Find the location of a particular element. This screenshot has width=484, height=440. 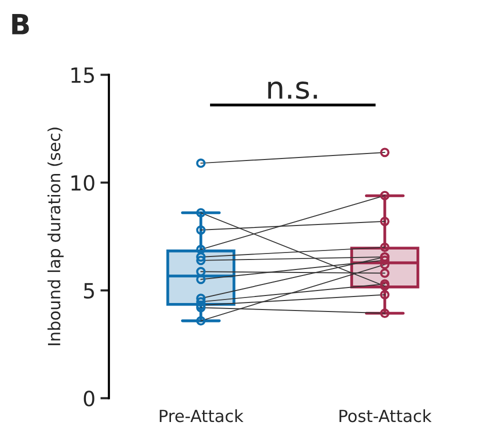

y-axis-title: Inbound lap duration (sec) is located at coordinates (56, 237).